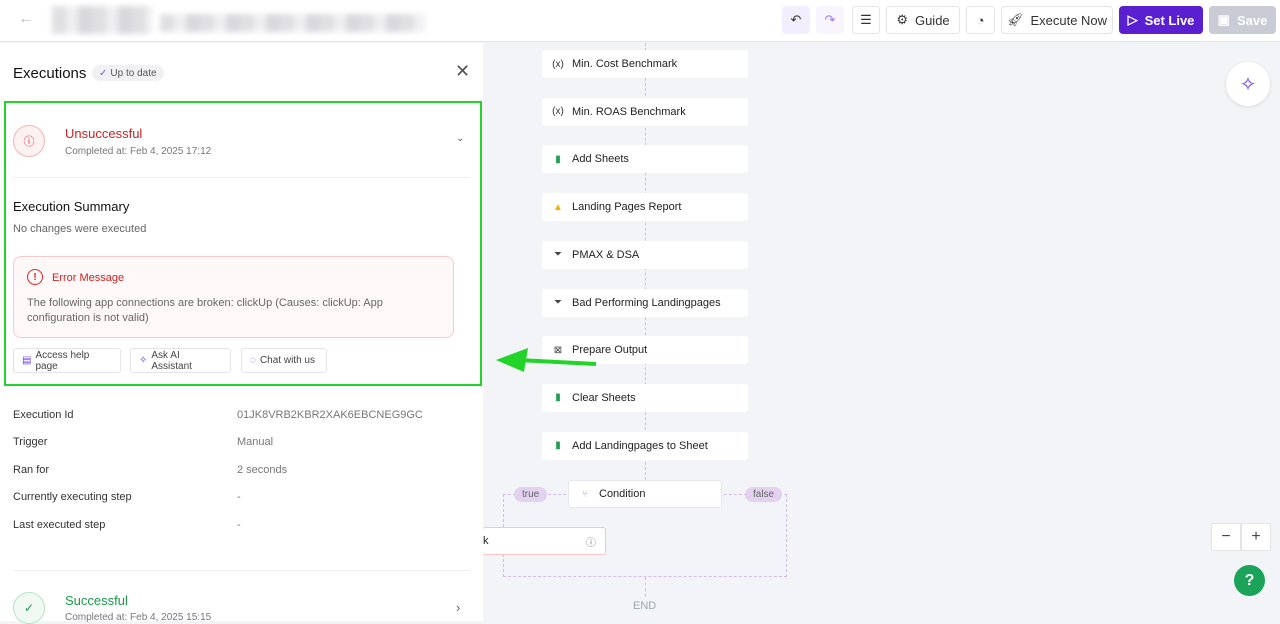  Describe the element at coordinates (531, 494) in the screenshot. I see `true-pill: true` at that location.